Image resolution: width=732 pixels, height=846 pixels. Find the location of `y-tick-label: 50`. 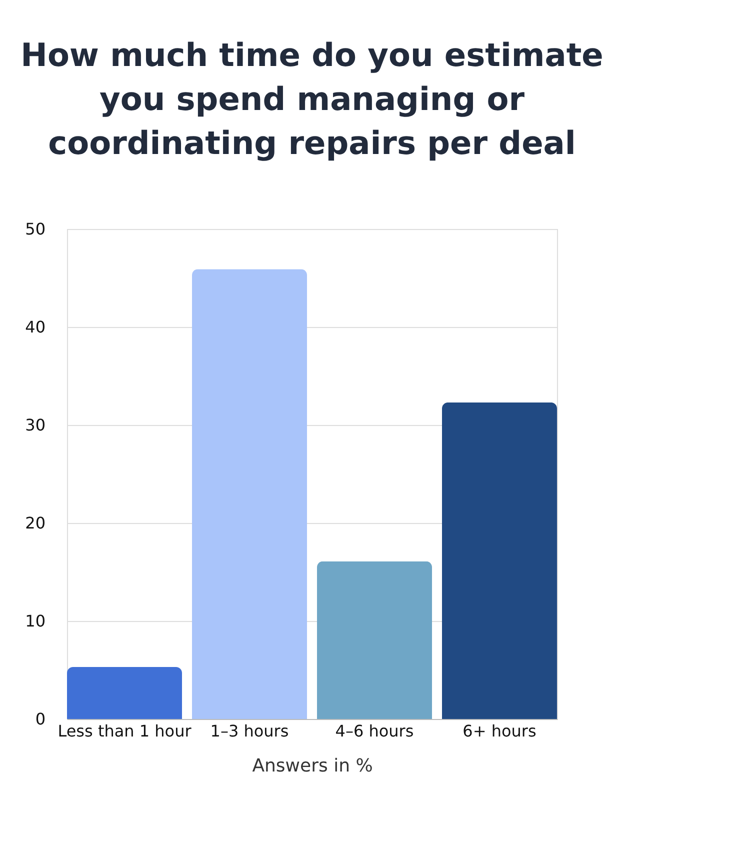

y-tick-label: 50 is located at coordinates (35, 229).